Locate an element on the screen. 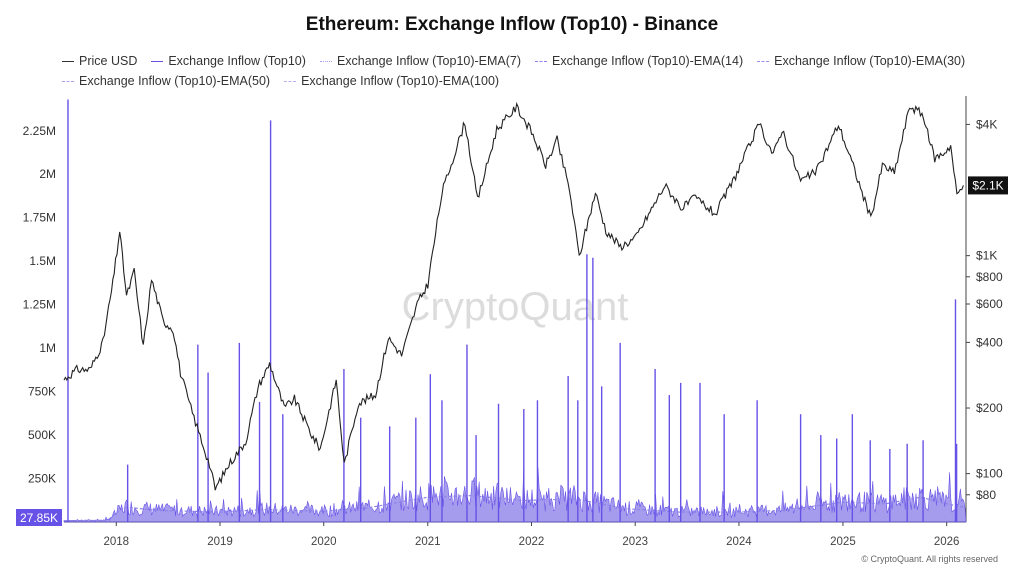  x-tick-label: 2018 is located at coordinates (116, 542).